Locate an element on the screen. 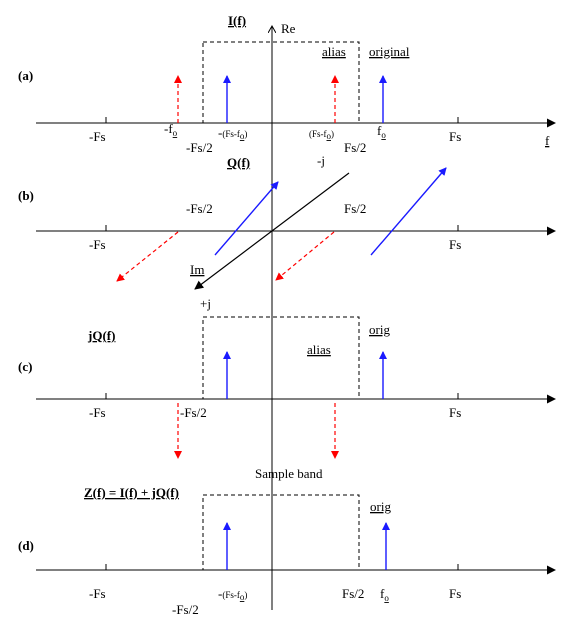 The width and height of the screenshot is (580, 625). panel-a-band-box is located at coordinates (281, 82).